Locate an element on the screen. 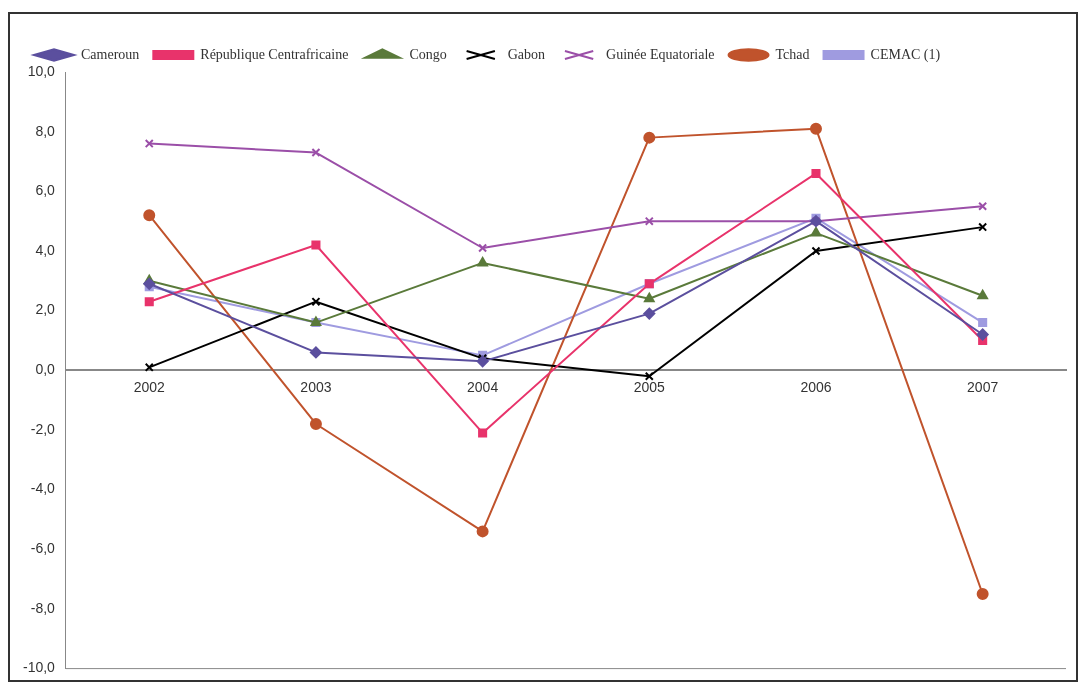  legend-label: Gabon is located at coordinates (526, 54).